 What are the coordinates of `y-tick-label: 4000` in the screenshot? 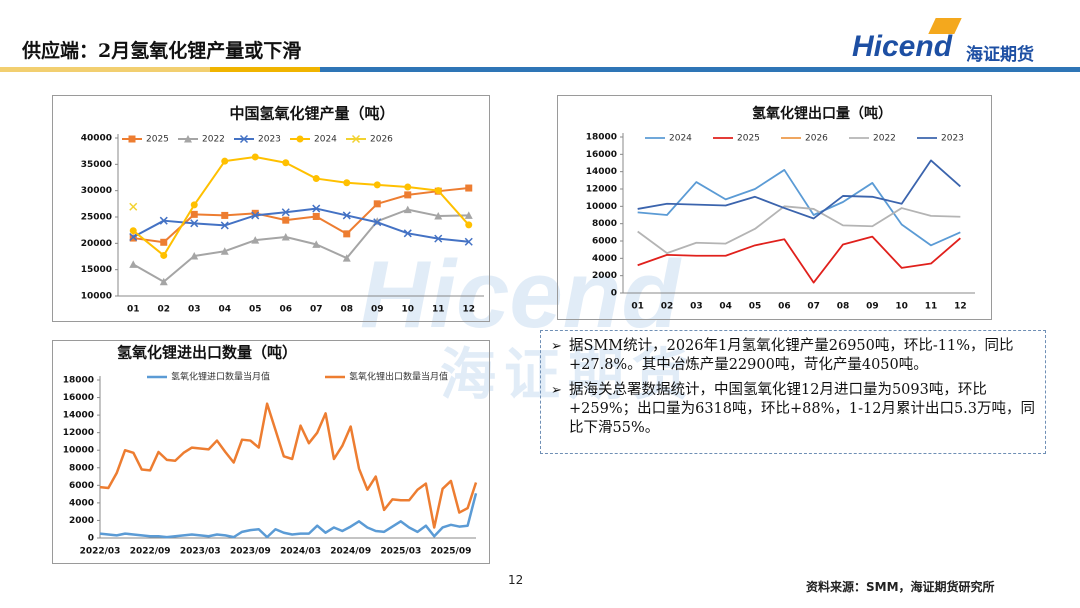 It's located at (604, 259).